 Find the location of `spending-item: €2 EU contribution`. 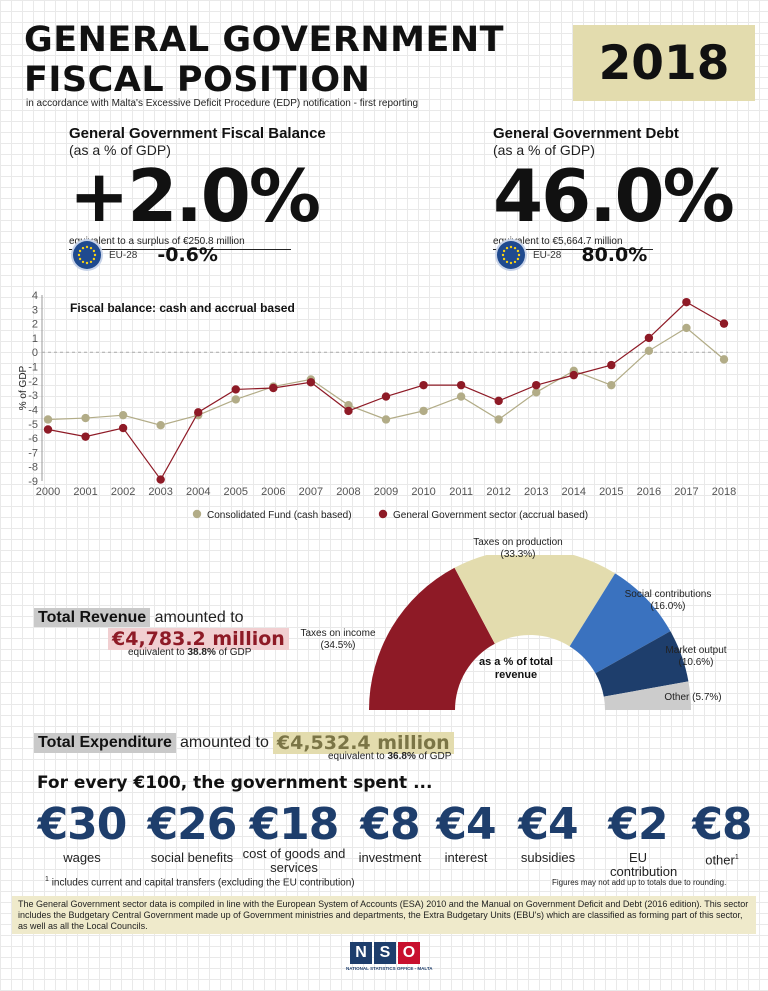

spending-item: €2 EU contribution is located at coordinates (638, 841).